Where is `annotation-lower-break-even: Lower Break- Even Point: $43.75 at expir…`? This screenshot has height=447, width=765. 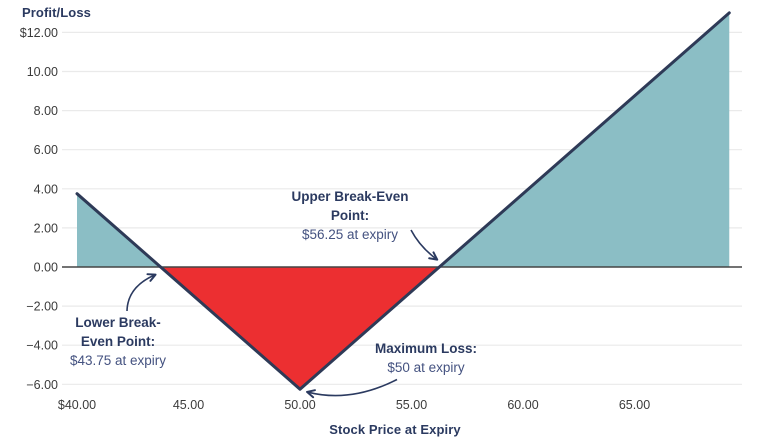
annotation-lower-break-even: Lower Break- Even Point: $43.75 at expir… is located at coordinates (118, 342).